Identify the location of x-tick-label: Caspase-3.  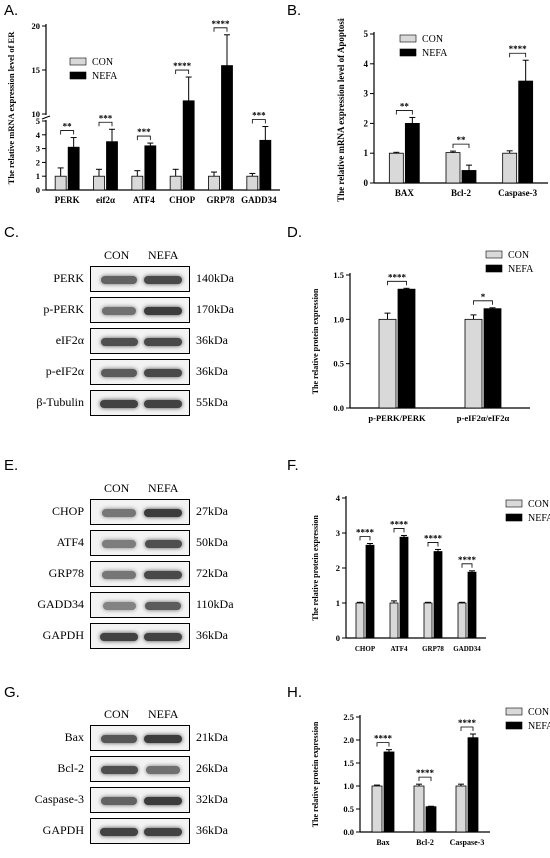
(467, 842).